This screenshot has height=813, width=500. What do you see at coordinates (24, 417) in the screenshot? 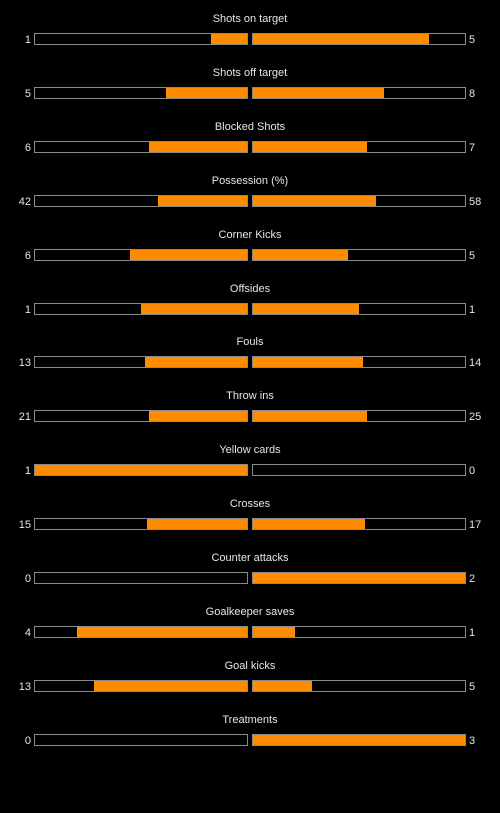
I see `home-value: 21` at bounding box center [24, 417].